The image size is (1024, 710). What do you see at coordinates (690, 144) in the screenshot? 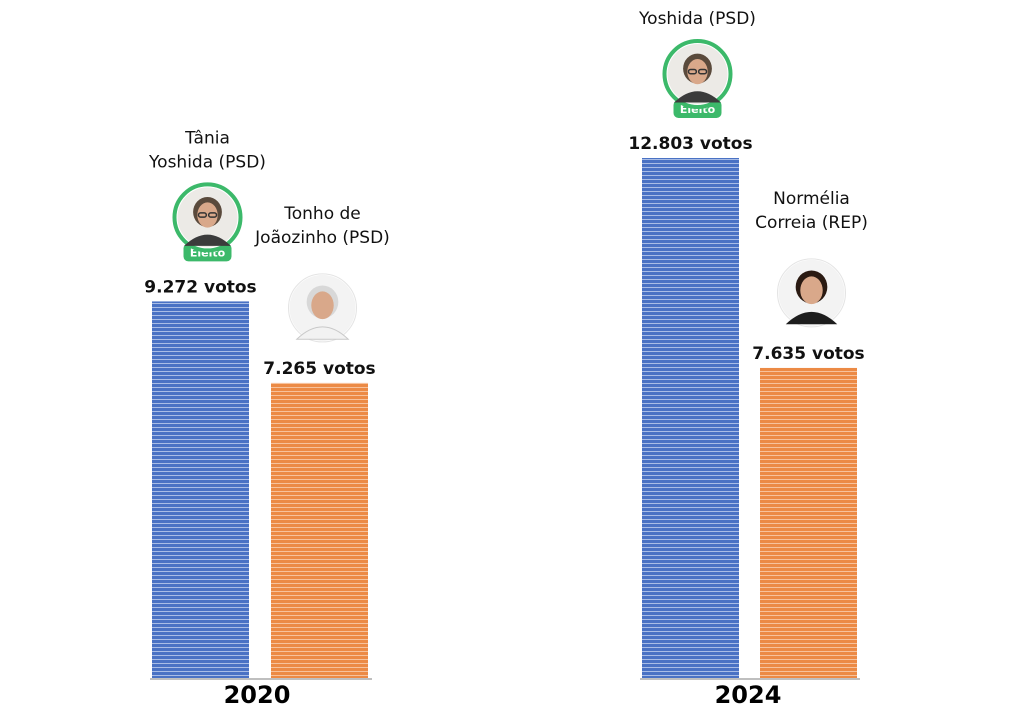
I see `data-label: 12.803 votos` at bounding box center [690, 144].